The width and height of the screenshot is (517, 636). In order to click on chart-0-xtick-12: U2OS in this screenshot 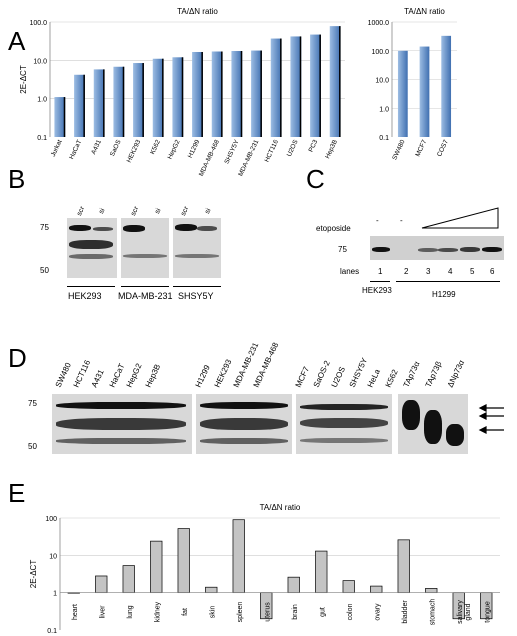, I will do `click(293, 148)`.